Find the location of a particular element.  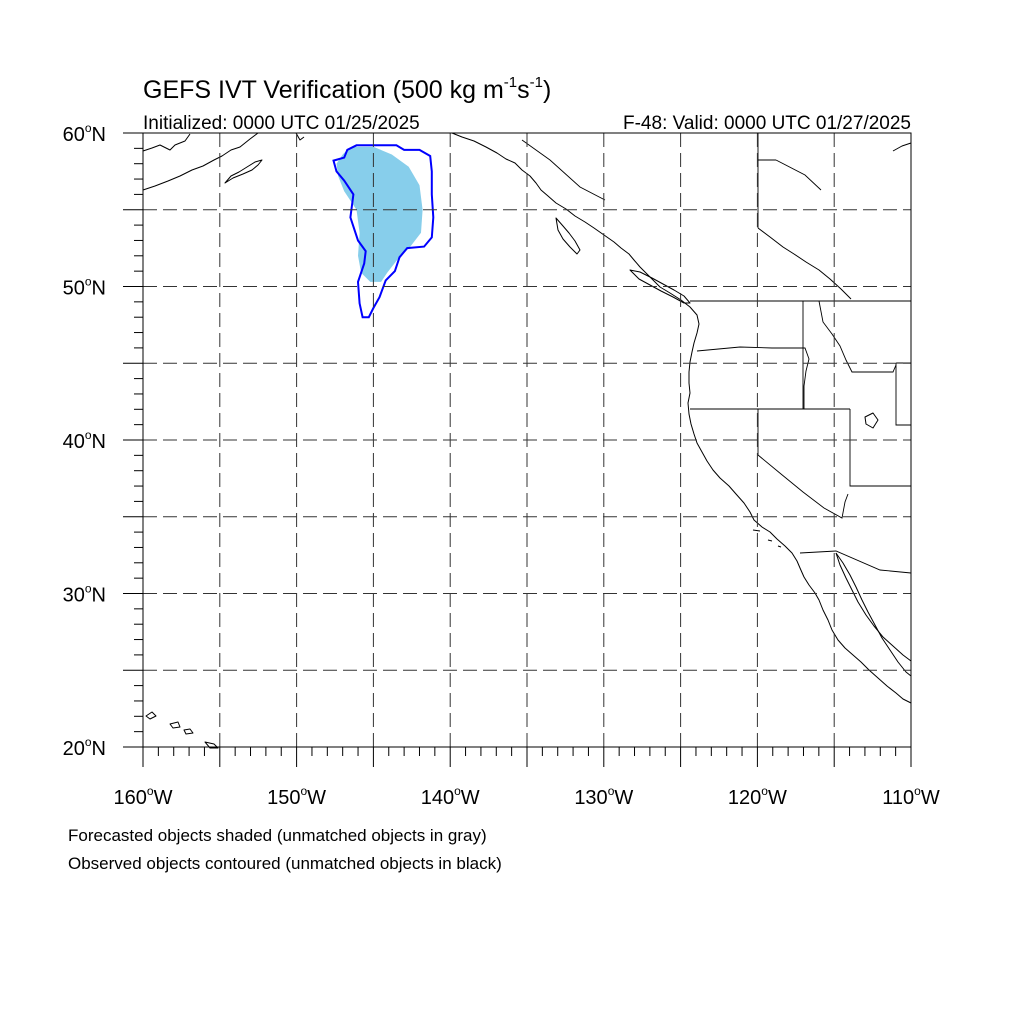

lon-tick-label: 110oW is located at coordinates (911, 796).